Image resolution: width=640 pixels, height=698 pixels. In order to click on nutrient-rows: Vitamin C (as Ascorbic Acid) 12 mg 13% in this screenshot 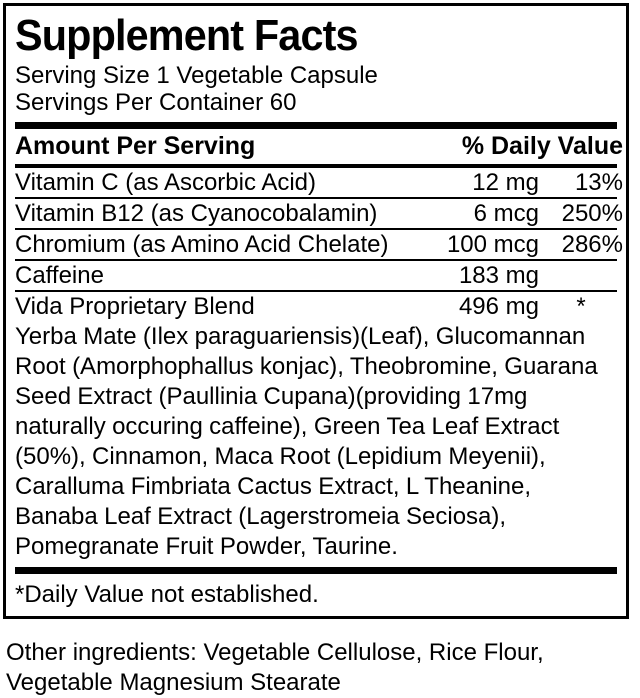, I will do `click(319, 182)`.